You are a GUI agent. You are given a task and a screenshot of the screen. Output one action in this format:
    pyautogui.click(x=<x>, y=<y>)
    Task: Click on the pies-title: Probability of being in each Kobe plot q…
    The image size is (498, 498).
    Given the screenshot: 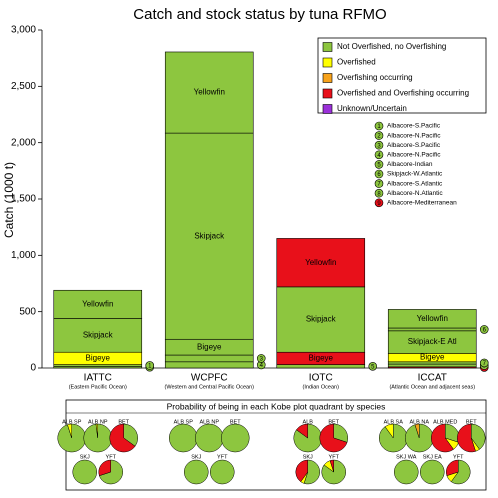 What is the action you would take?
    pyautogui.click(x=276, y=406)
    